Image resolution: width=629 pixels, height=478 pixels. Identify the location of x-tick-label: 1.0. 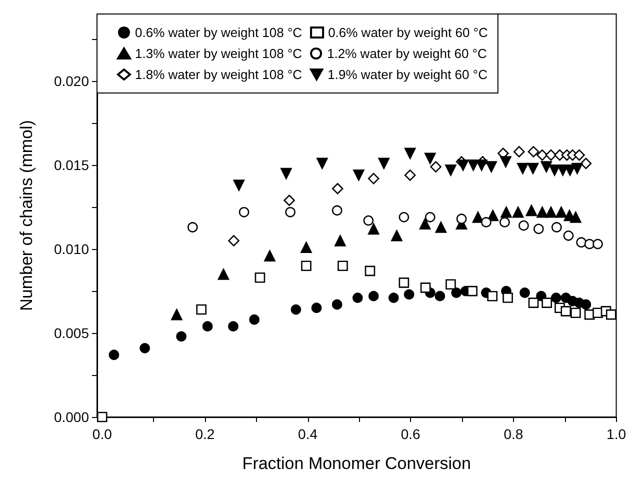
(616, 434).